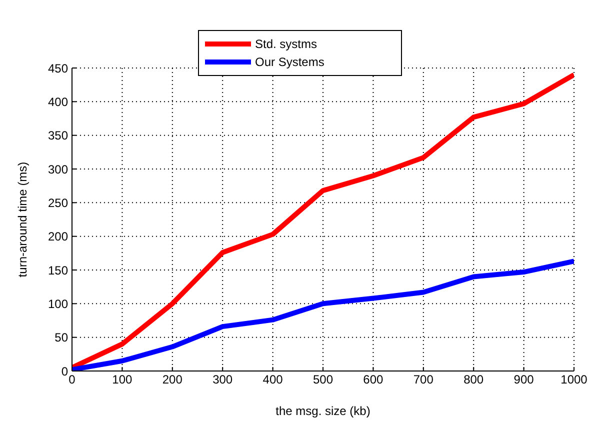 This screenshot has height=441, width=592. Describe the element at coordinates (58, 101) in the screenshot. I see `y-tick-label: 400` at that location.